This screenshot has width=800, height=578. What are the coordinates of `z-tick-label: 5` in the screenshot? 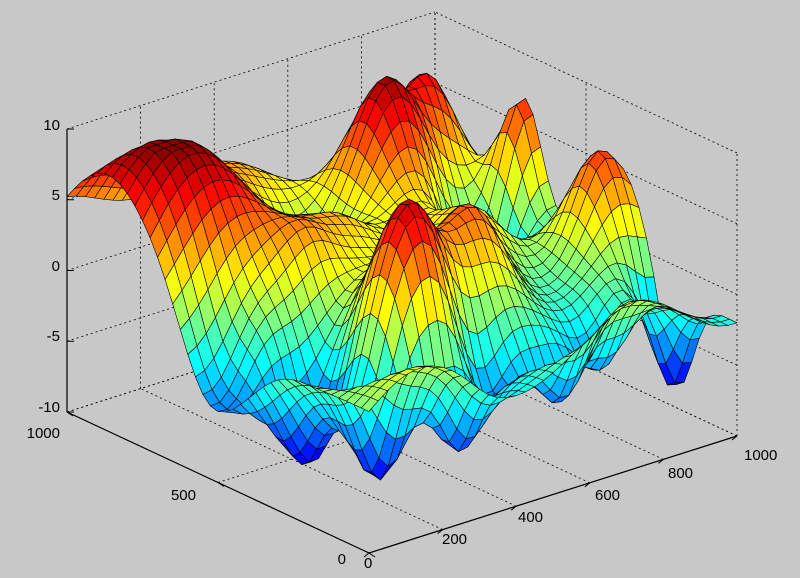 It's located at (56, 195).